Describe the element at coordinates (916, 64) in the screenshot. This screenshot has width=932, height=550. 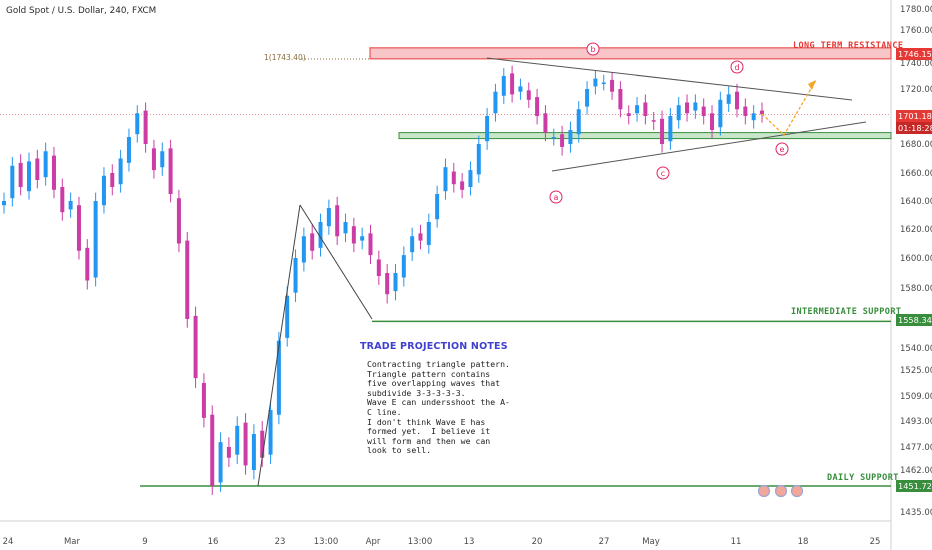
I see `y-tick-label: 1740.00` at that location.